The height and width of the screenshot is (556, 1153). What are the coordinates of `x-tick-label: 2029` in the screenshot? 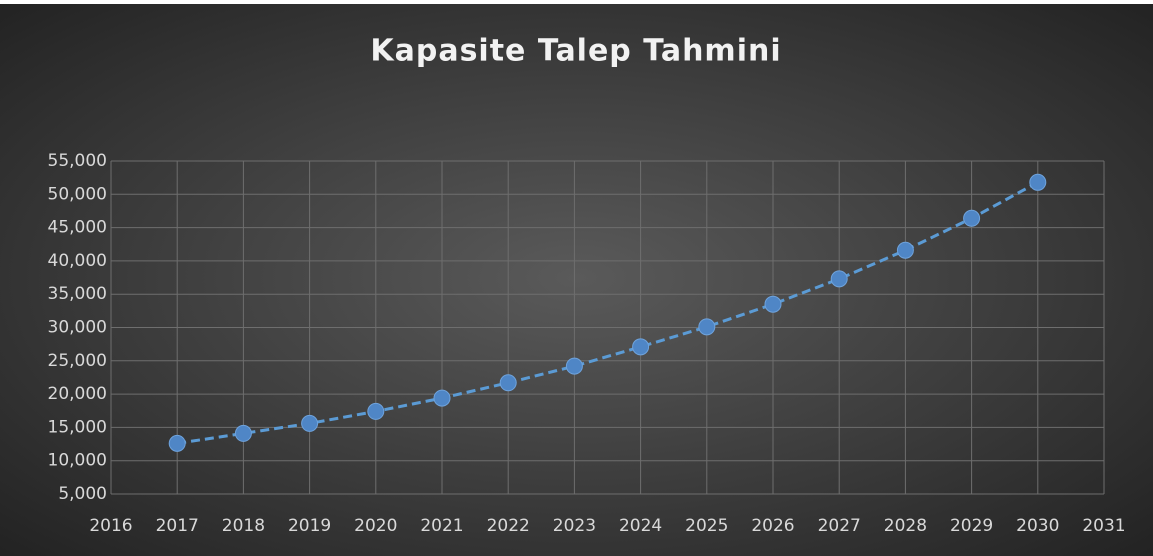 It's located at (971, 526).